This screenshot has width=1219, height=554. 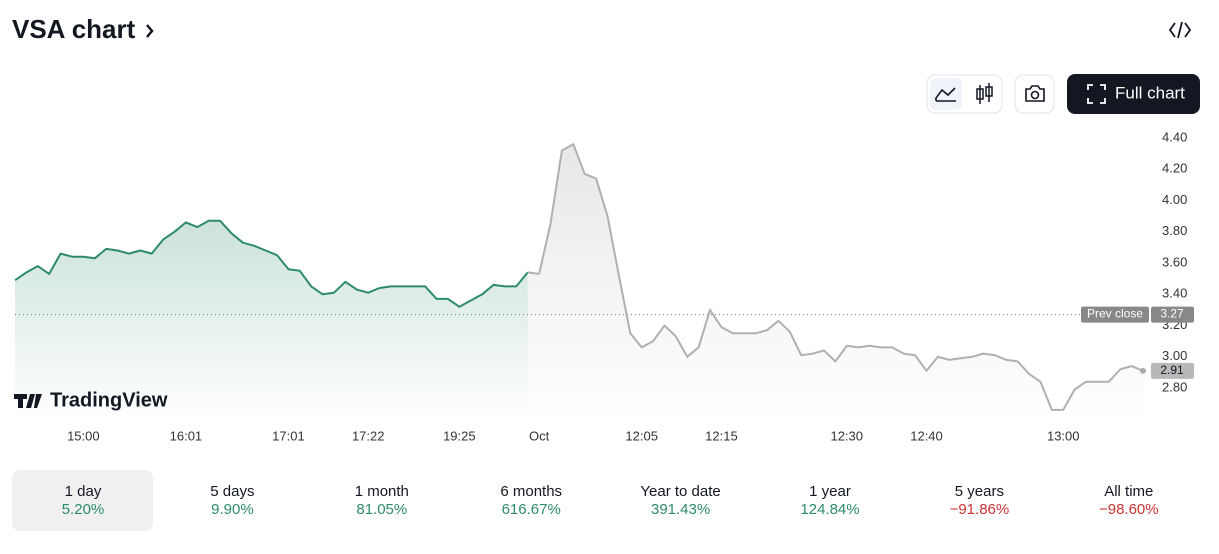 What do you see at coordinates (109, 400) in the screenshot?
I see `brand: TradingView` at bounding box center [109, 400].